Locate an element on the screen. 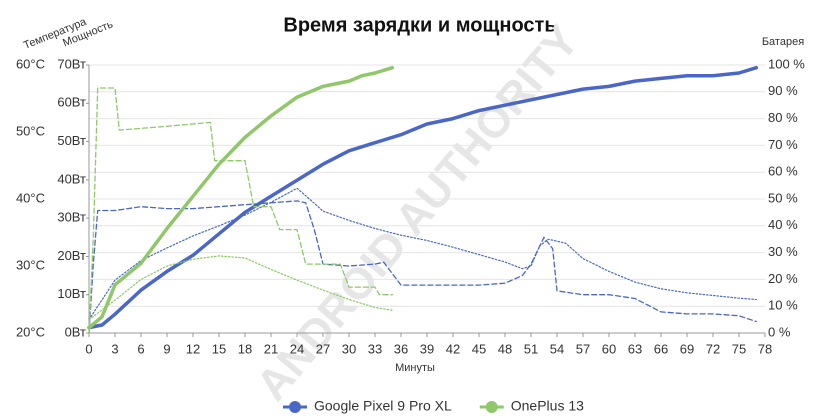  x-tick-label: 72 is located at coordinates (713, 348).